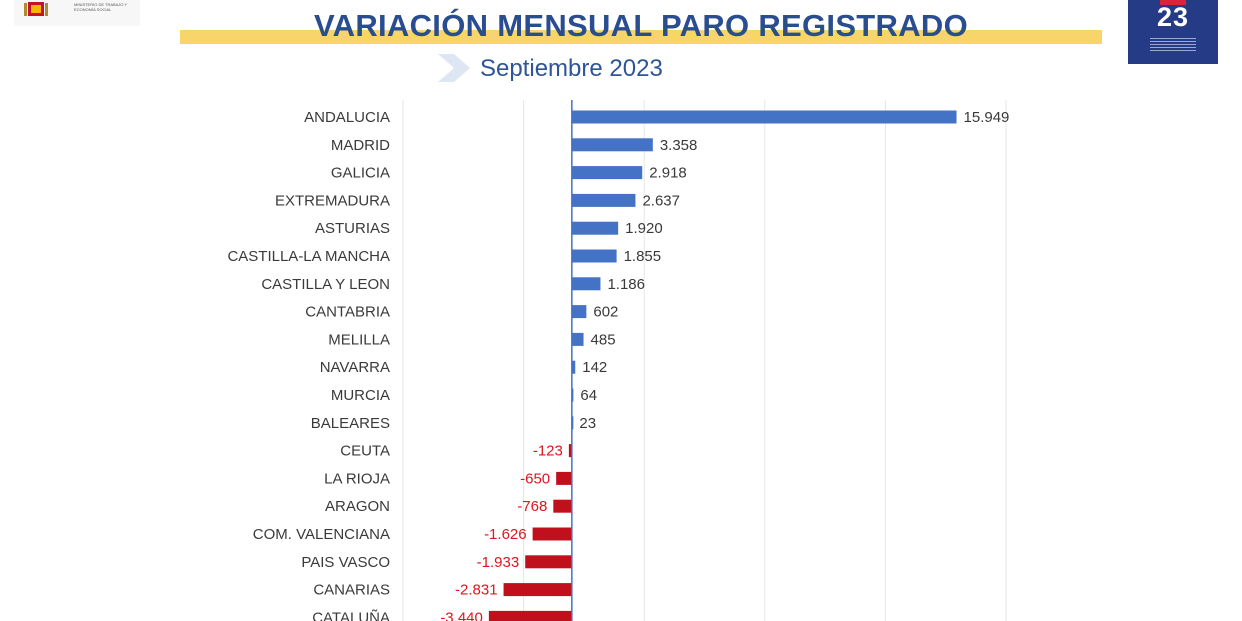 Image resolution: width=1242 pixels, height=621 pixels. Describe the element at coordinates (498, 562) in the screenshot. I see `data-label: -1.933` at that location.